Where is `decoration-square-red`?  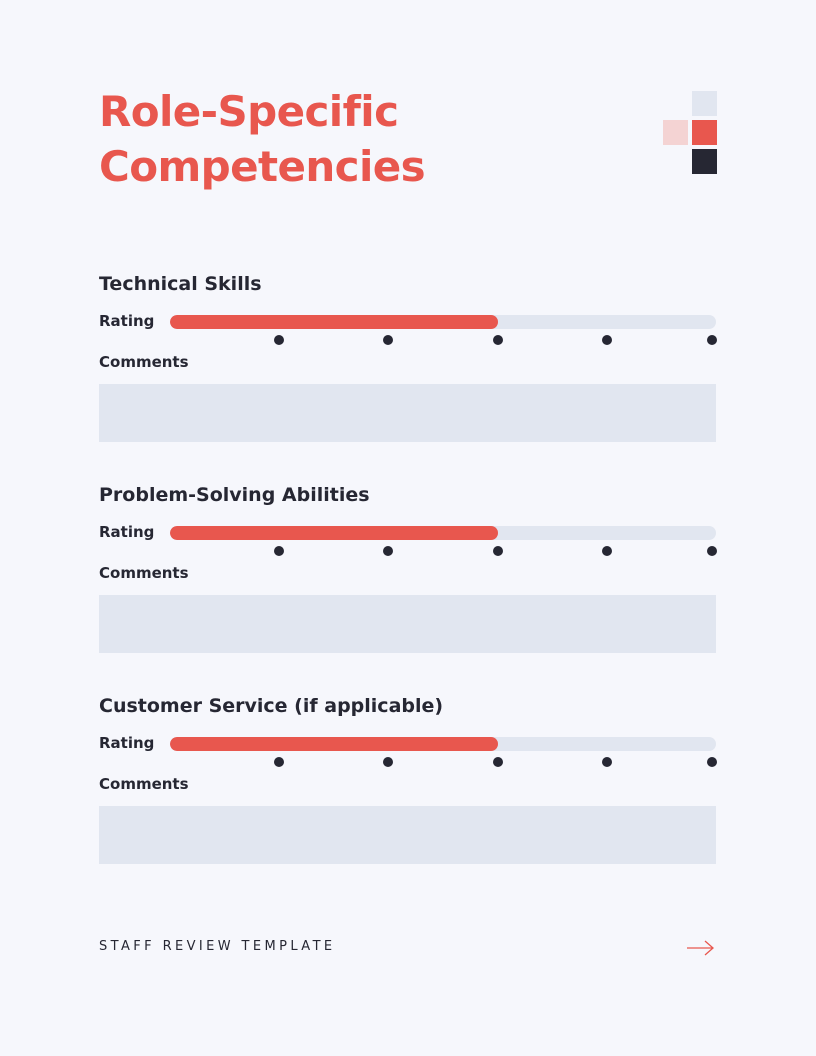 decoration-square-red is located at coordinates (704, 132).